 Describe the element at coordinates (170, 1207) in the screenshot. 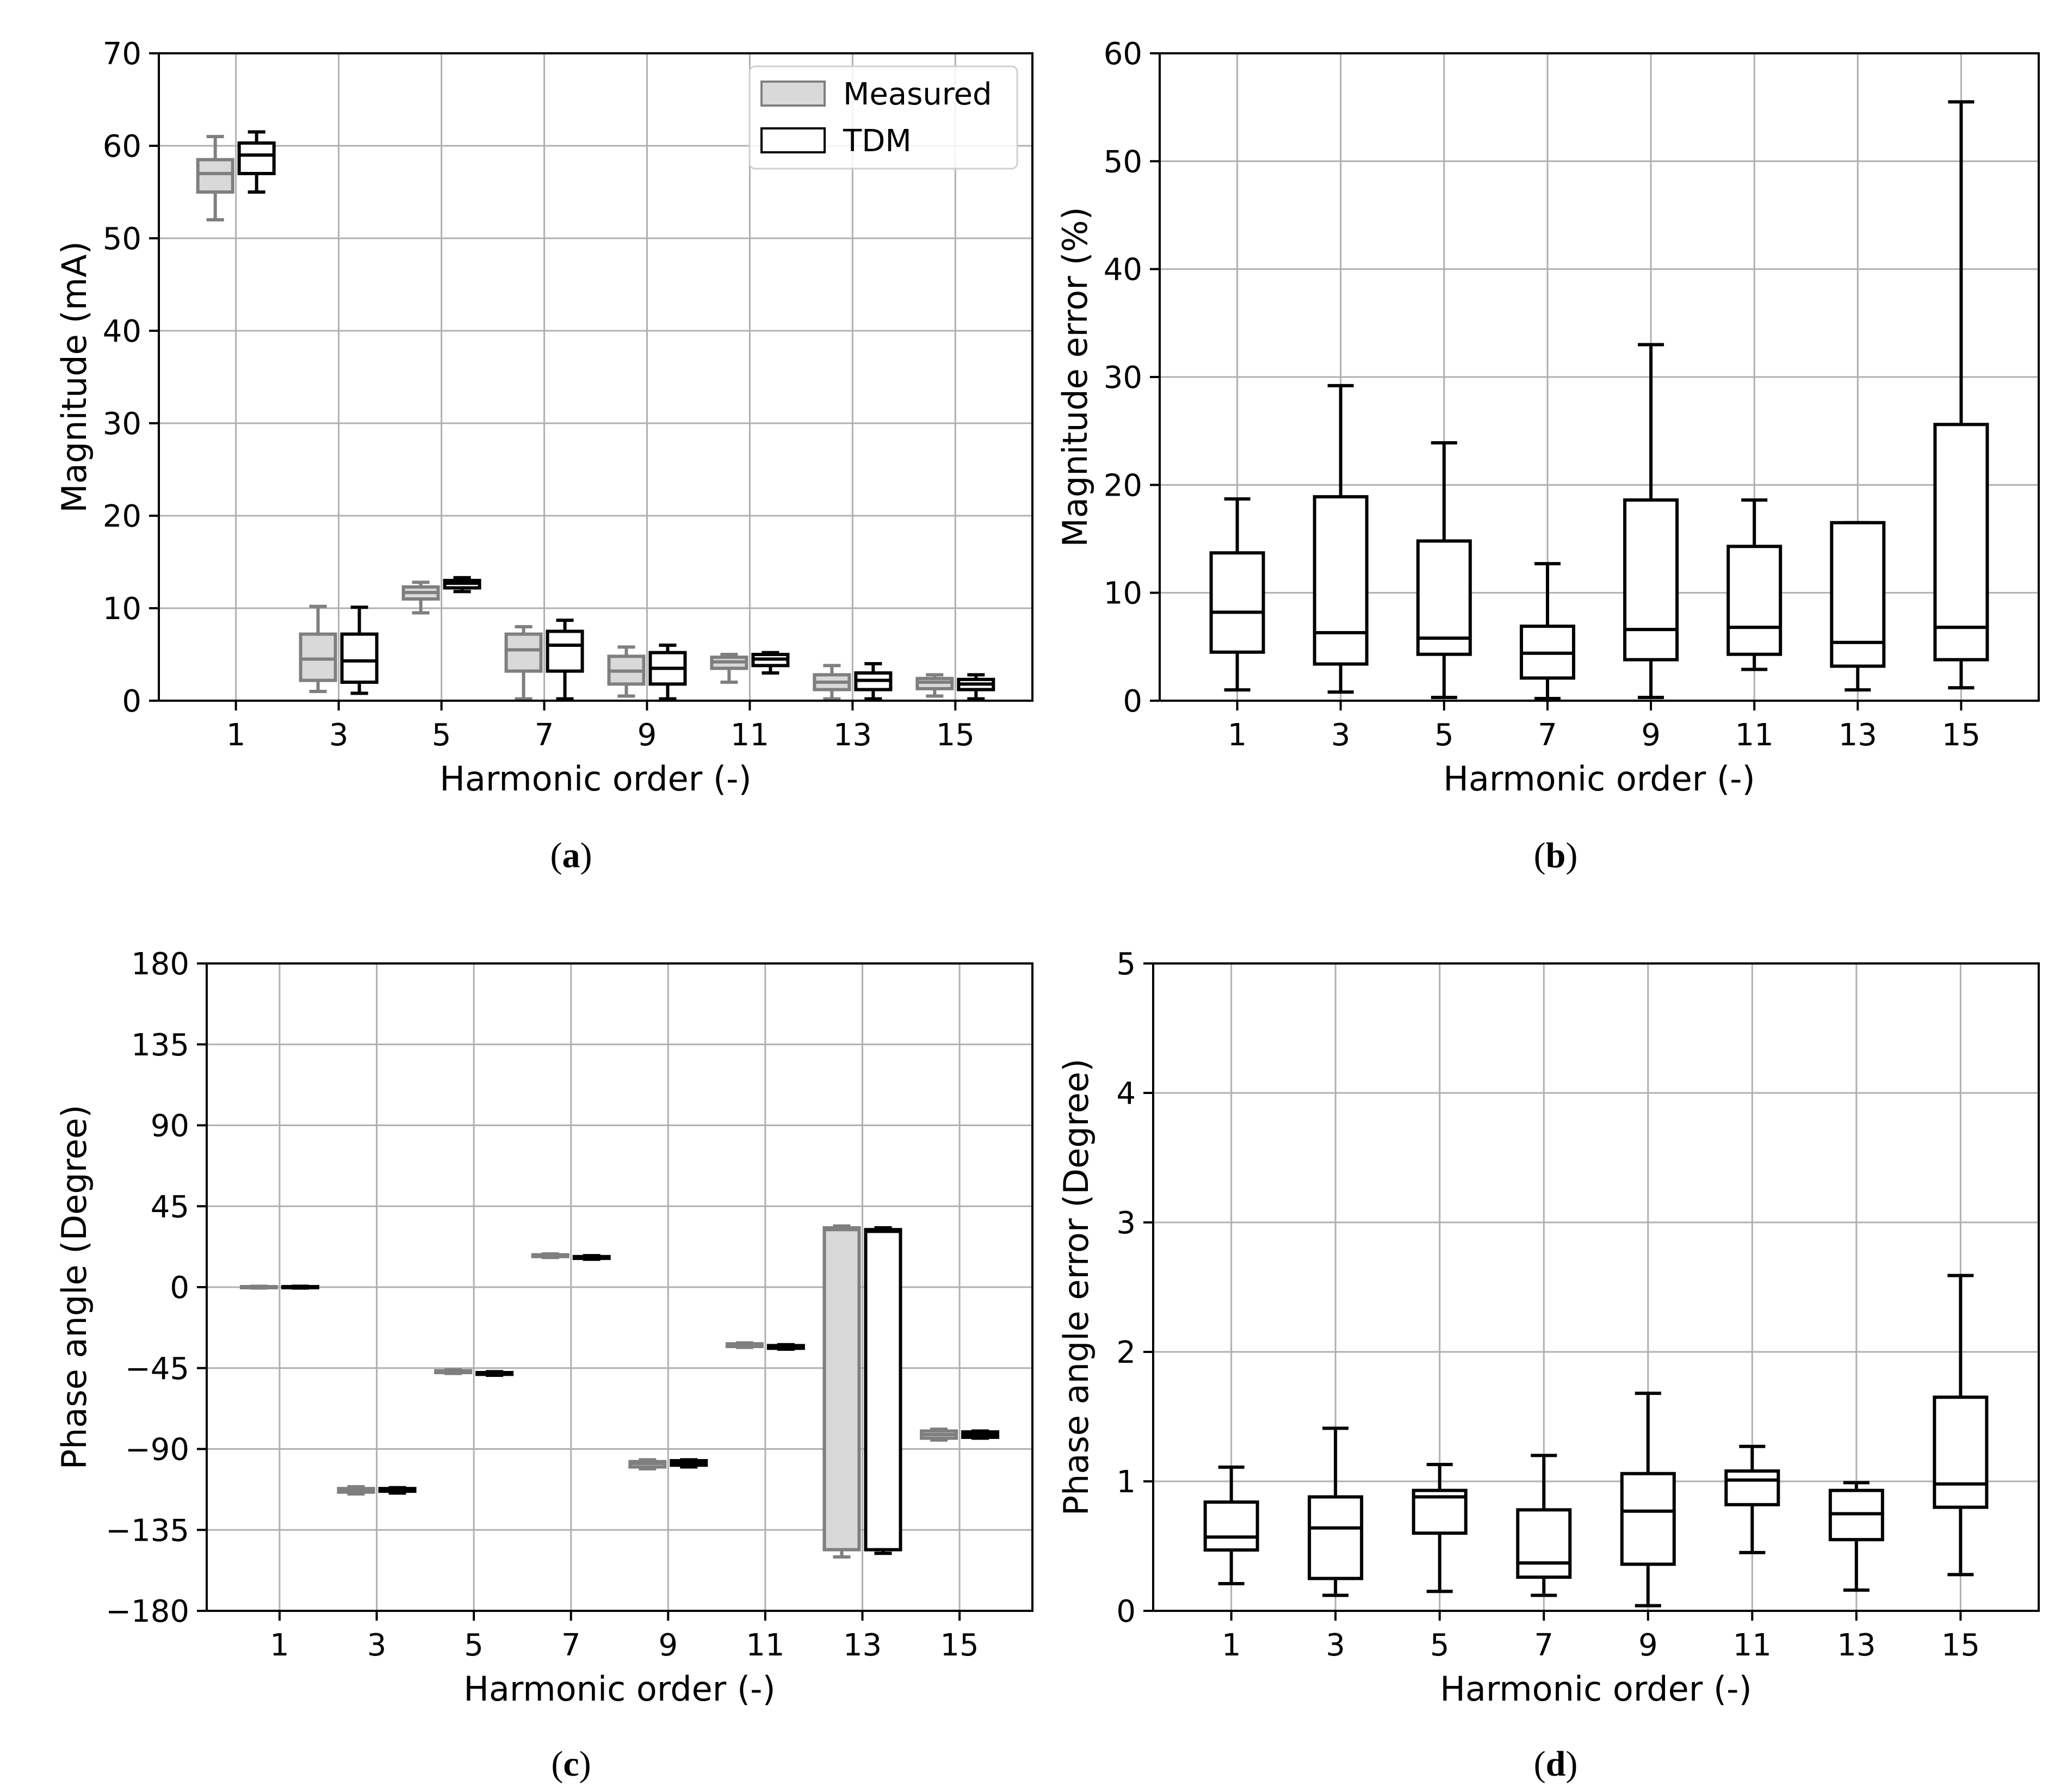

I see `y-tick-label: 45` at that location.